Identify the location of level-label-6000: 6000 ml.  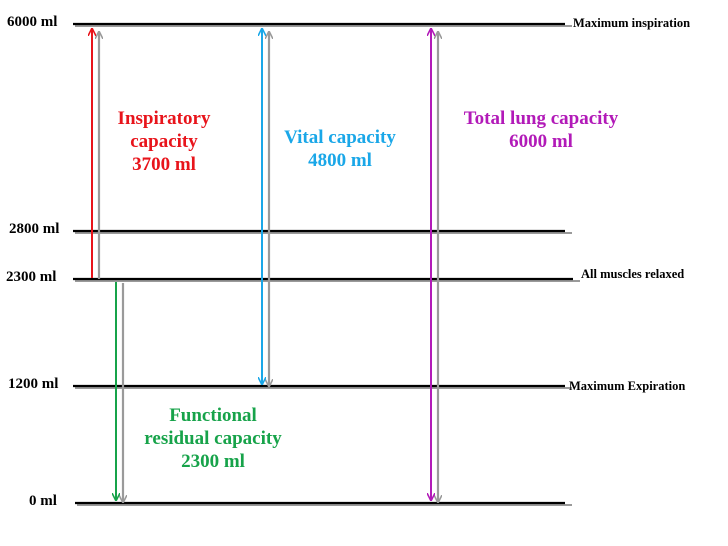
(32, 22).